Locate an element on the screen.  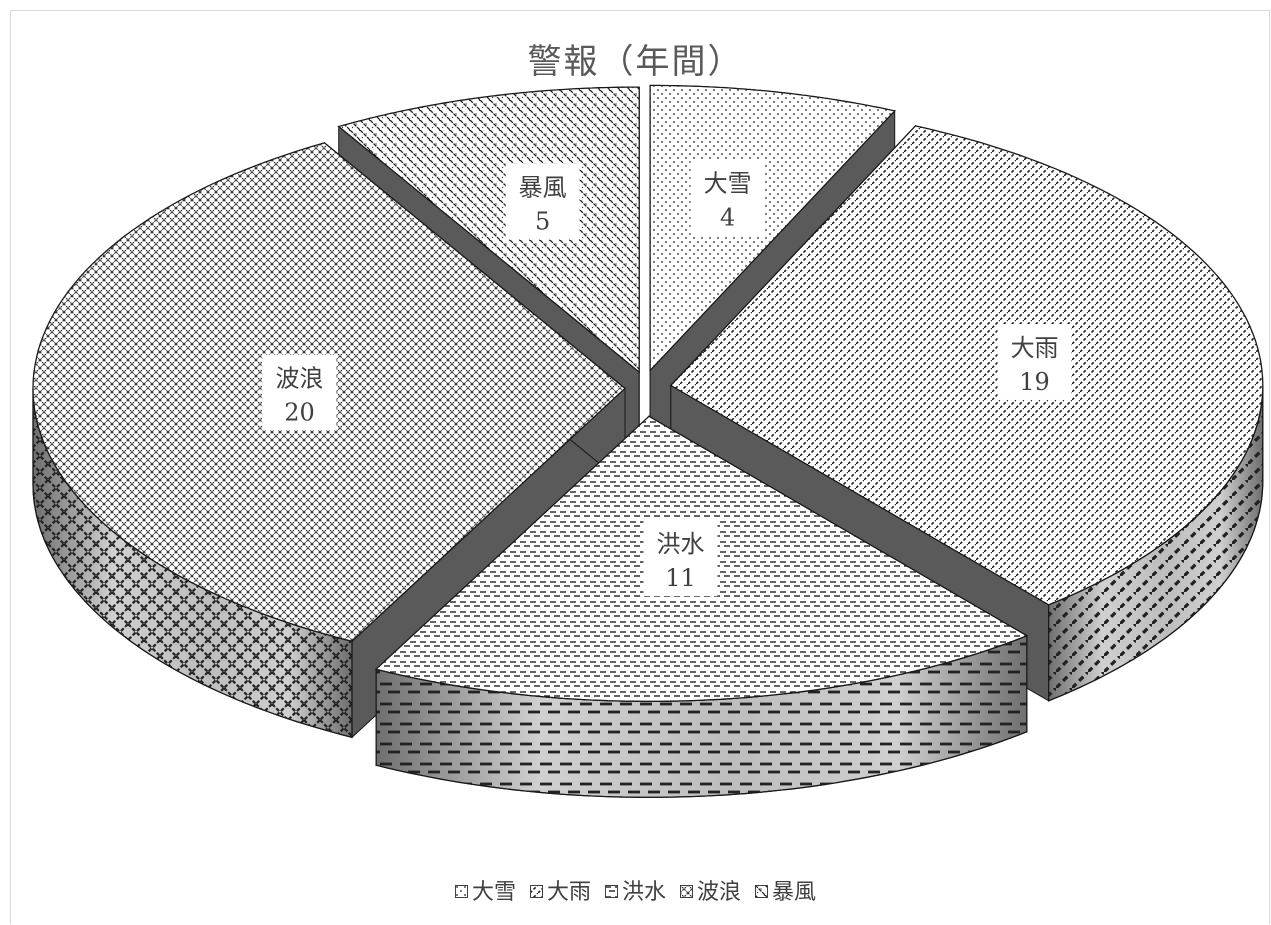
chart-legend: 大雪 大雨 洪水 波浪 暴風 is located at coordinates (635, 890).